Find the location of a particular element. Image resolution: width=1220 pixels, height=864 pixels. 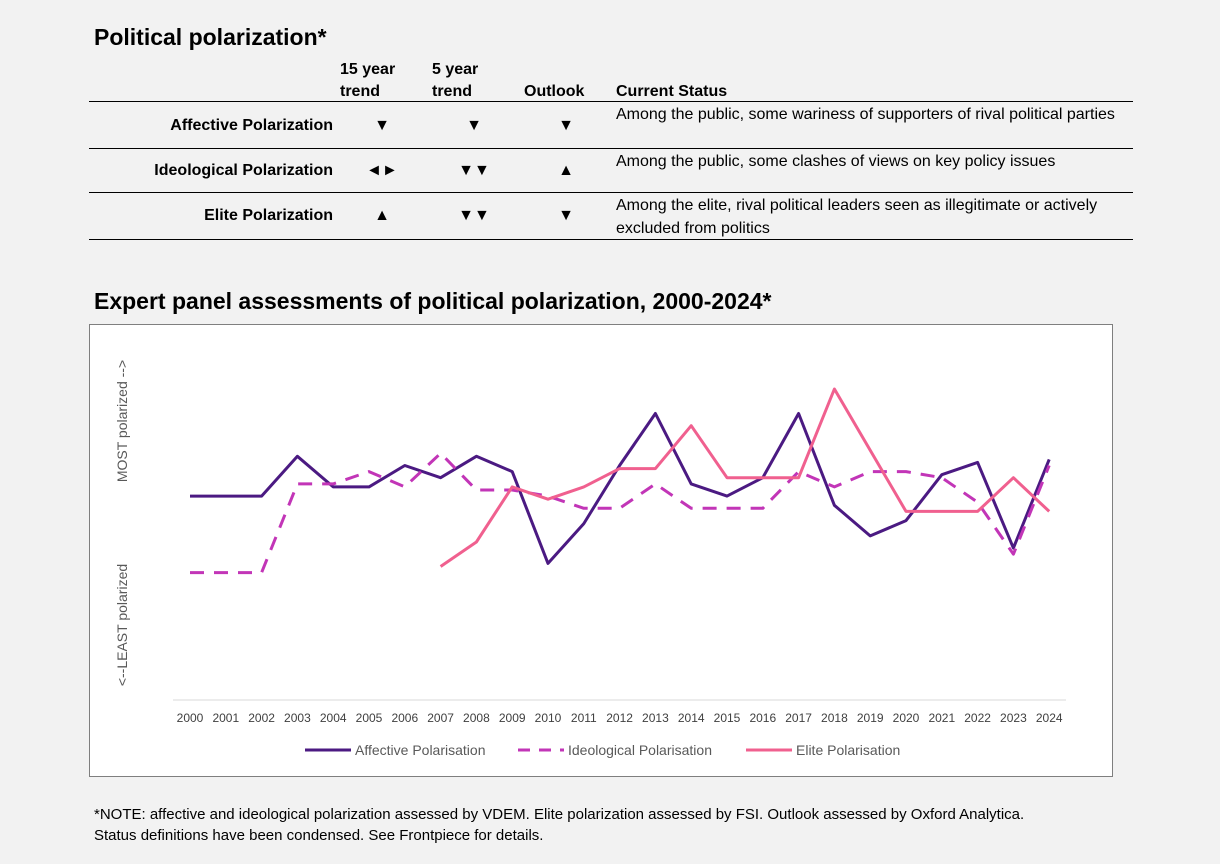

x-tick-label: 2008 is located at coordinates (476, 718).